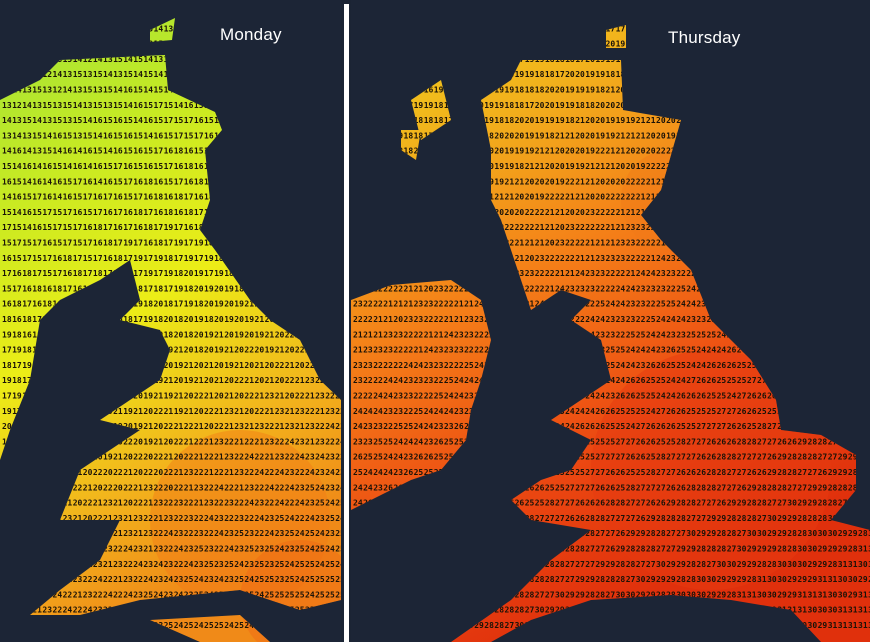 The image size is (870, 642). I want to click on temperature-digit: 14, so click(7, 197).